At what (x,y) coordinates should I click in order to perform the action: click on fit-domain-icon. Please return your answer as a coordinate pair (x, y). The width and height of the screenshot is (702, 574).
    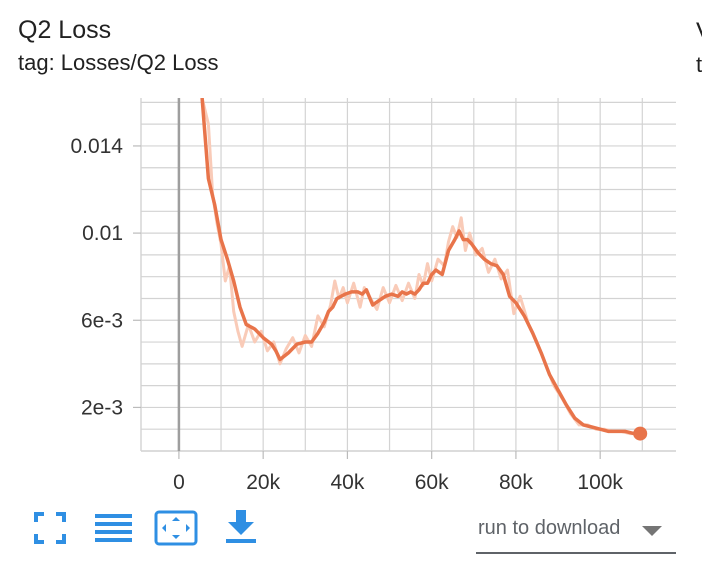
    Looking at the image, I should click on (176, 528).